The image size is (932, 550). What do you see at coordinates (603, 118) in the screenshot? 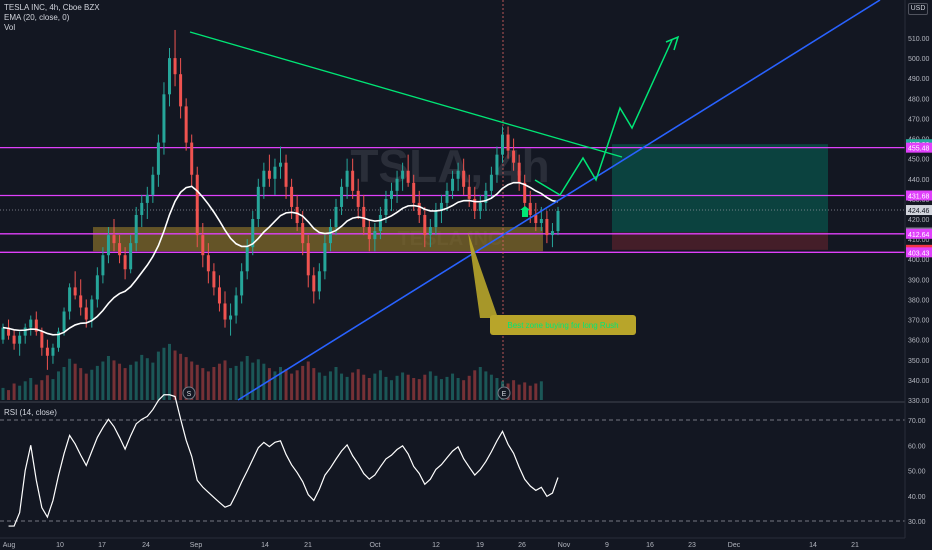
I see `projection-path` at bounding box center [603, 118].